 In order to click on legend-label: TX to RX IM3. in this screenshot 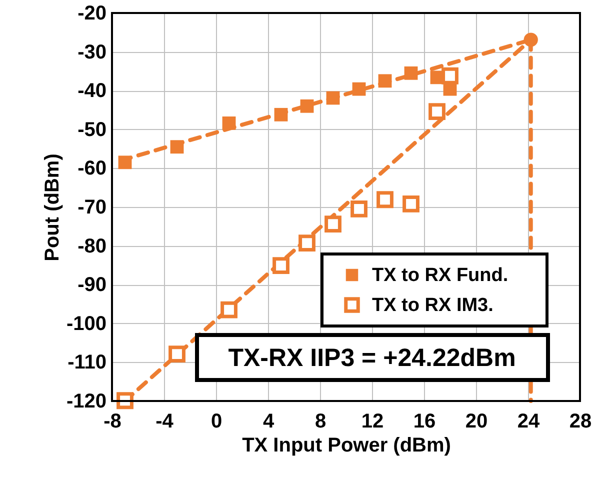, I will do `click(433, 305)`.